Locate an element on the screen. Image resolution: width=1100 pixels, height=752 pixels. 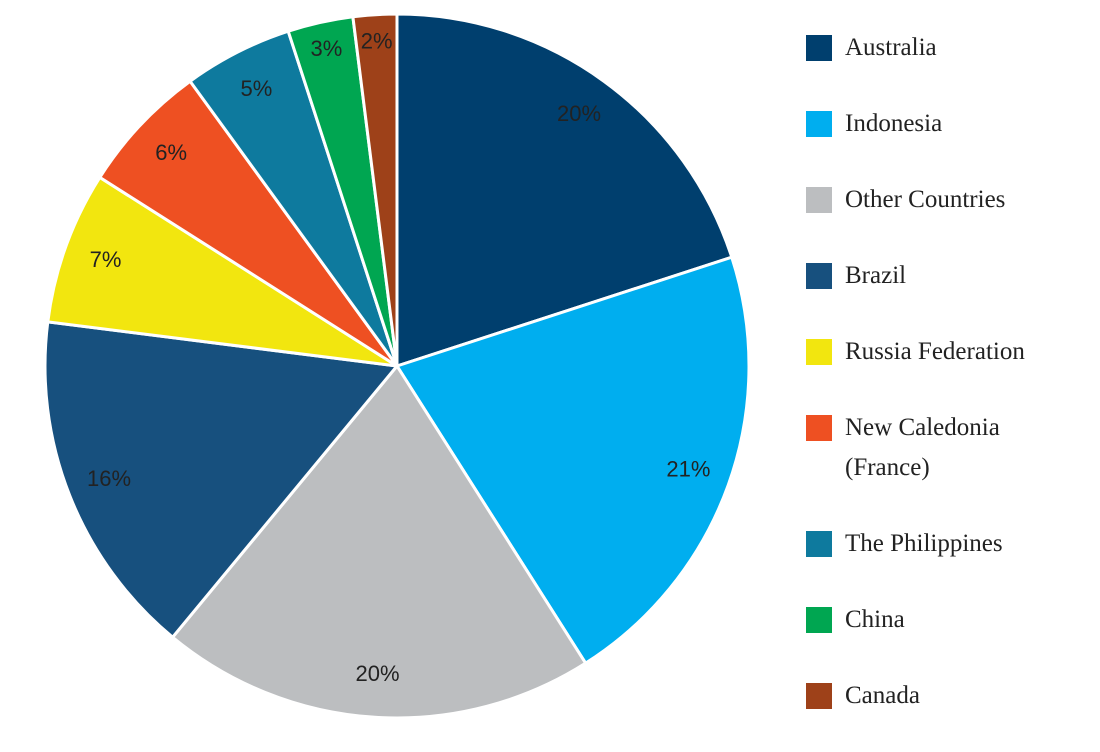
legend-item: Other Countries is located at coordinates (951, 200).